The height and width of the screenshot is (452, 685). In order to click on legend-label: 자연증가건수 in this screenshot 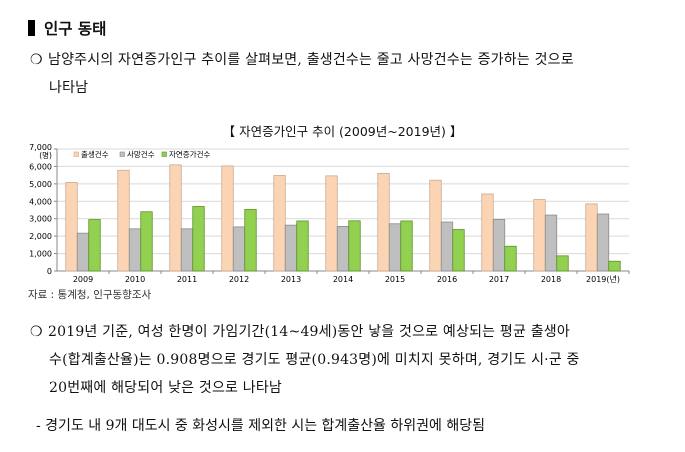, I will do `click(189, 154)`.